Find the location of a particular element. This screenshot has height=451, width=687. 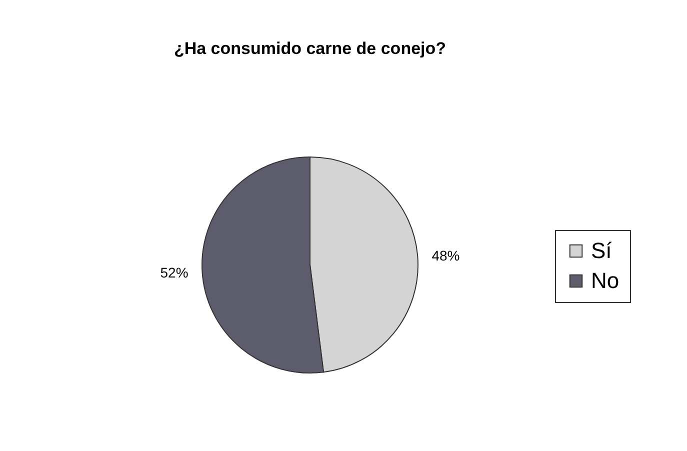

data-label: 48% is located at coordinates (446, 255).